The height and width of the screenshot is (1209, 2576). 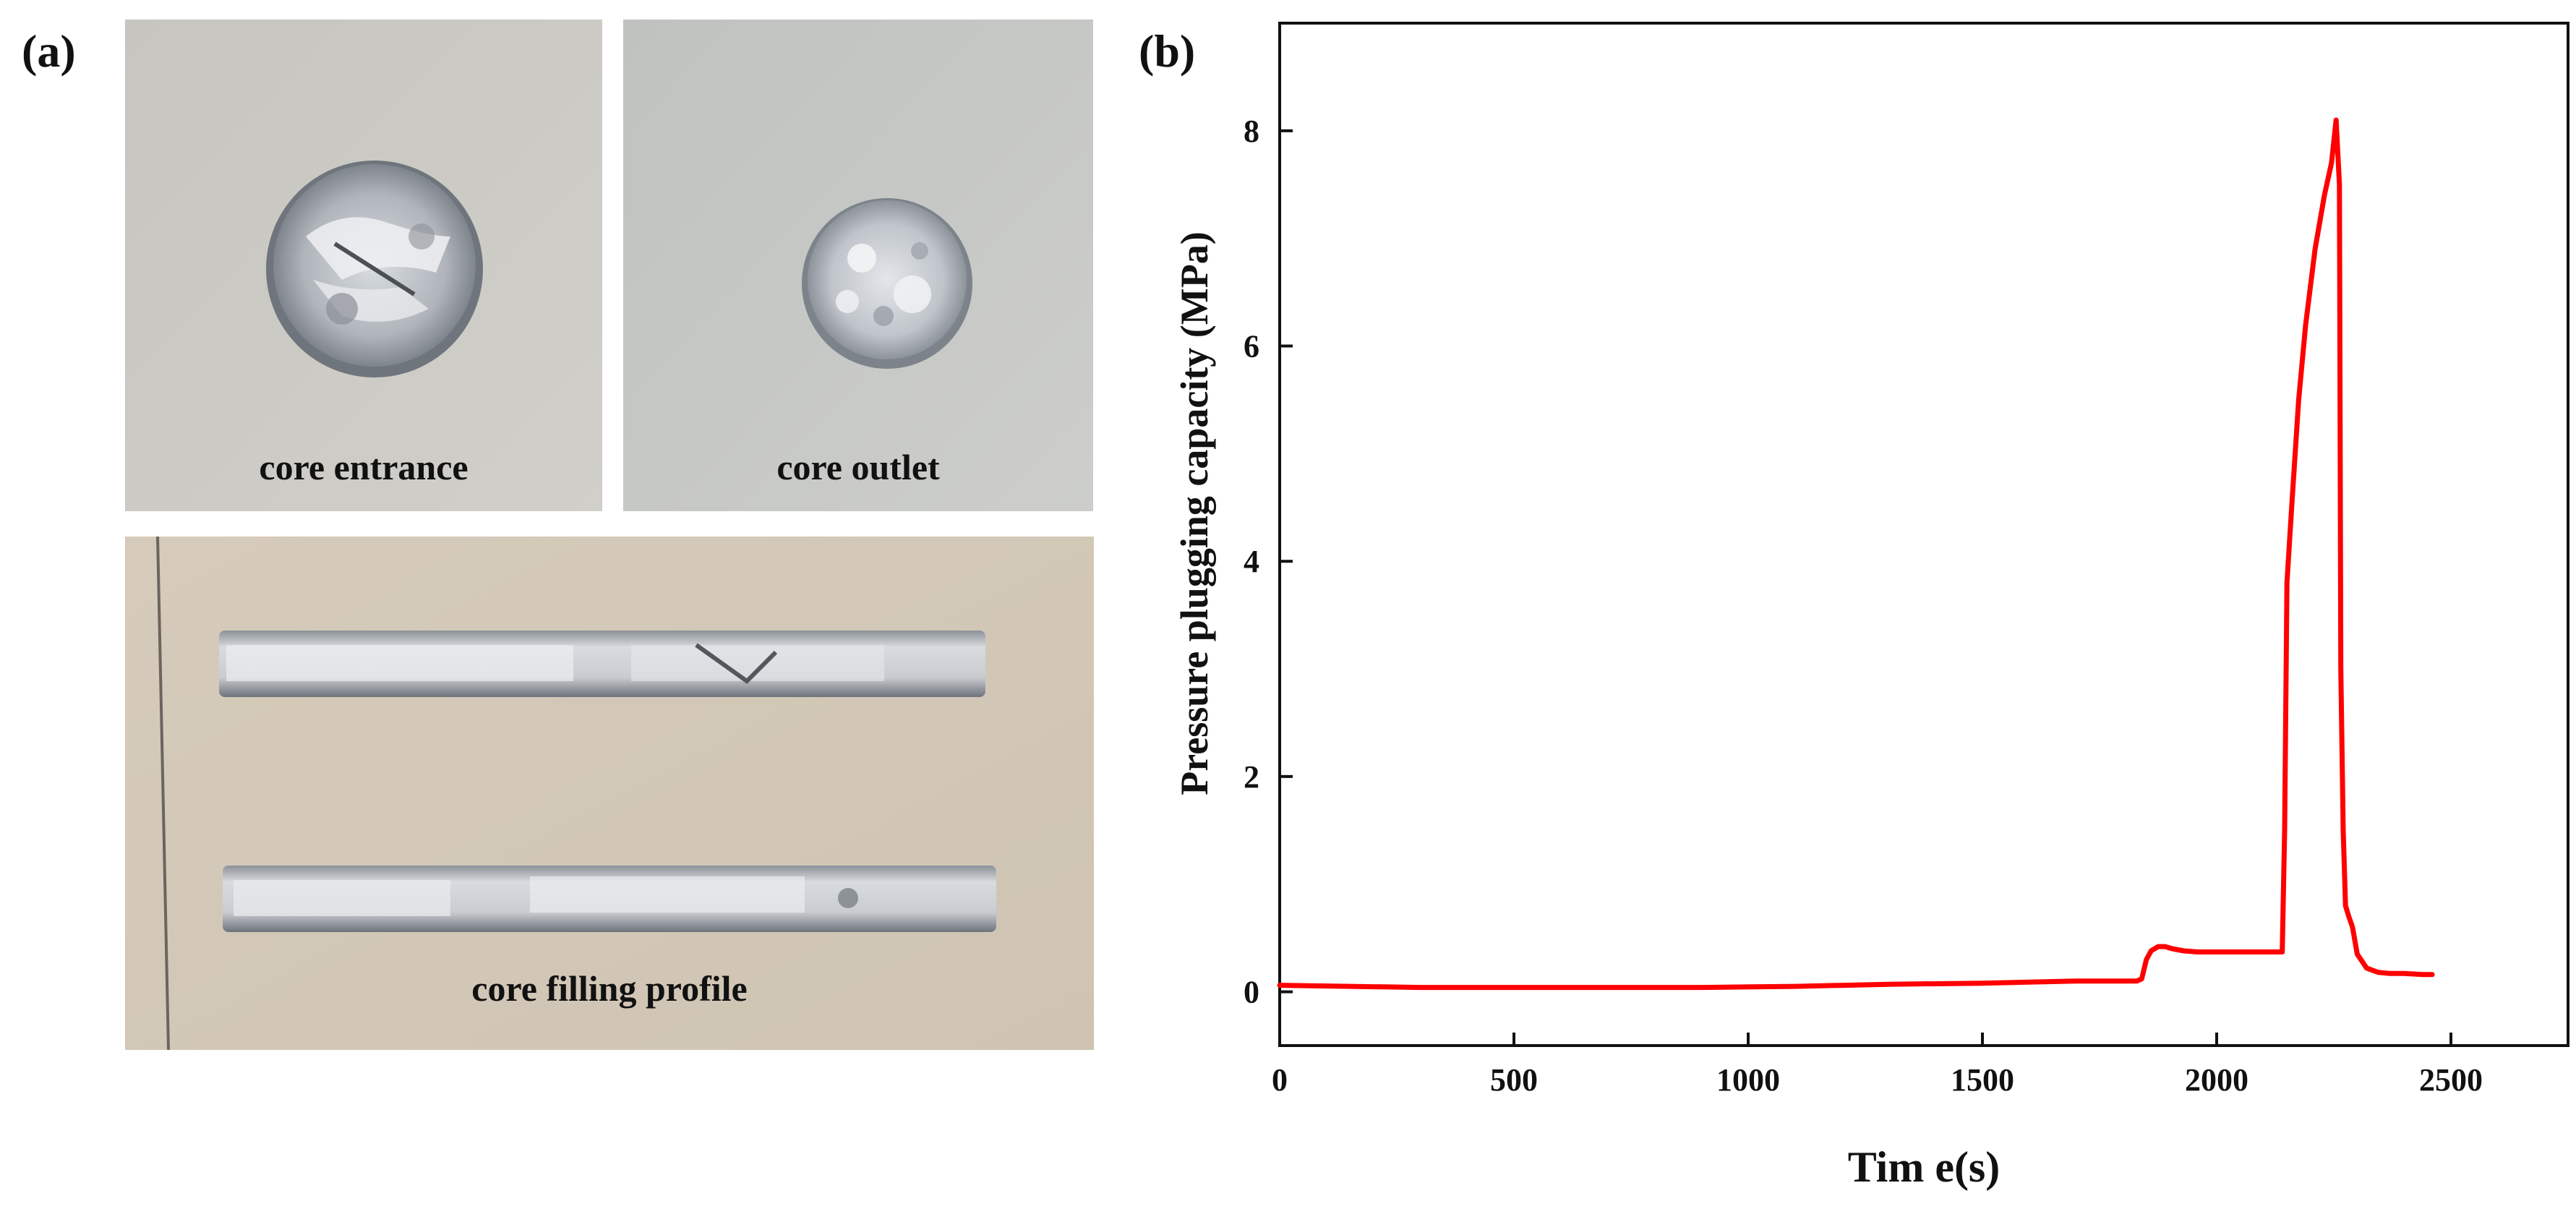 I want to click on core-outlet-caption: core outlet, so click(x=858, y=467).